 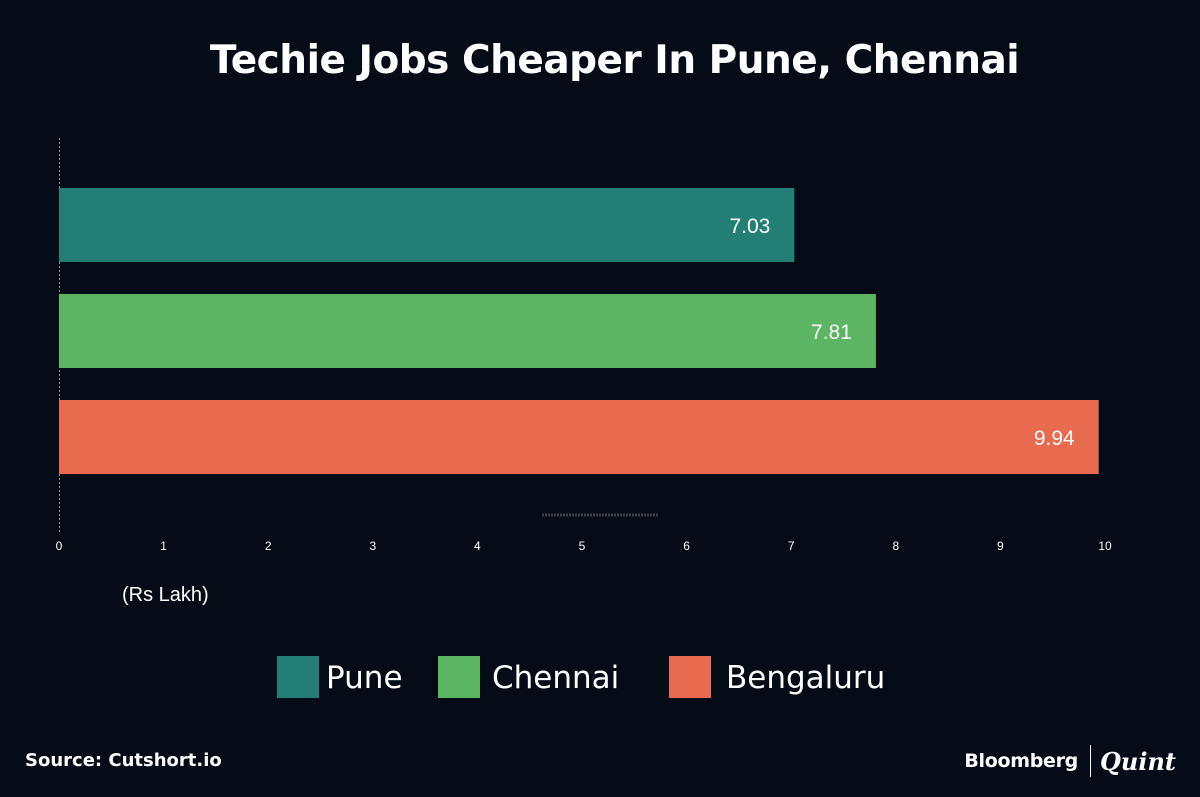 What do you see at coordinates (123, 760) in the screenshot?
I see `source-note: Source: Cutshort.io` at bounding box center [123, 760].